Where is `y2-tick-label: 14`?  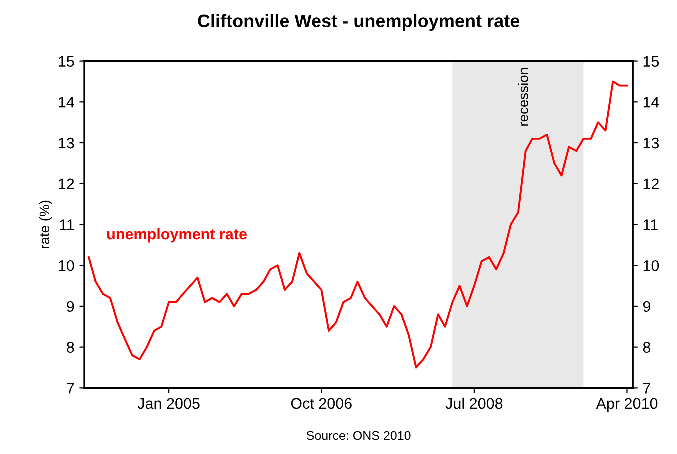 y2-tick-label: 14 is located at coordinates (652, 102).